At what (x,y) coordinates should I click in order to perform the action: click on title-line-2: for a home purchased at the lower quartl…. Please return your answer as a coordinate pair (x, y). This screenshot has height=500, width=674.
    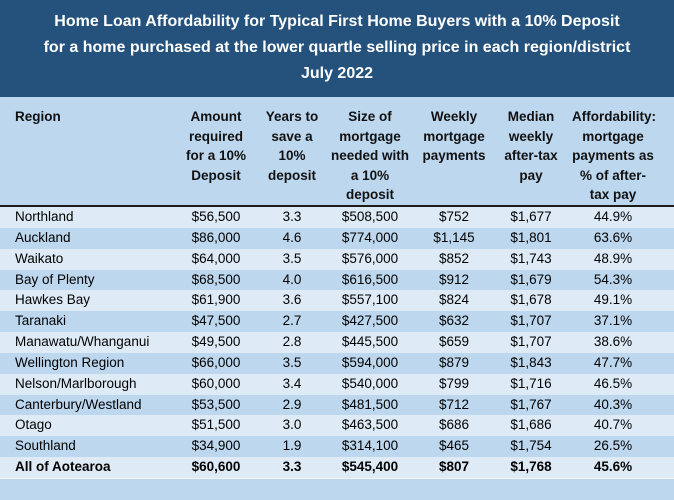
    Looking at the image, I should click on (337, 47).